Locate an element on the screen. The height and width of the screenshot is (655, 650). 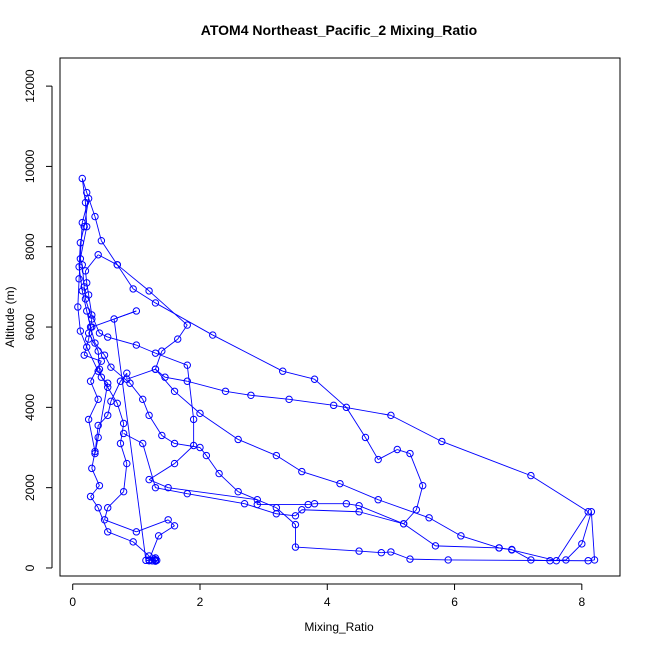
y-tick-label: 10000 is located at coordinates (30, 166).